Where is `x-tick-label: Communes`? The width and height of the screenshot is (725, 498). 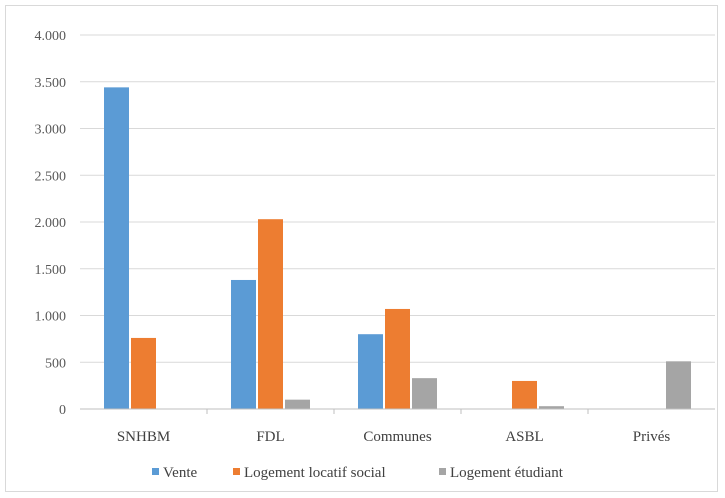
x-tick-label: Communes is located at coordinates (397, 437).